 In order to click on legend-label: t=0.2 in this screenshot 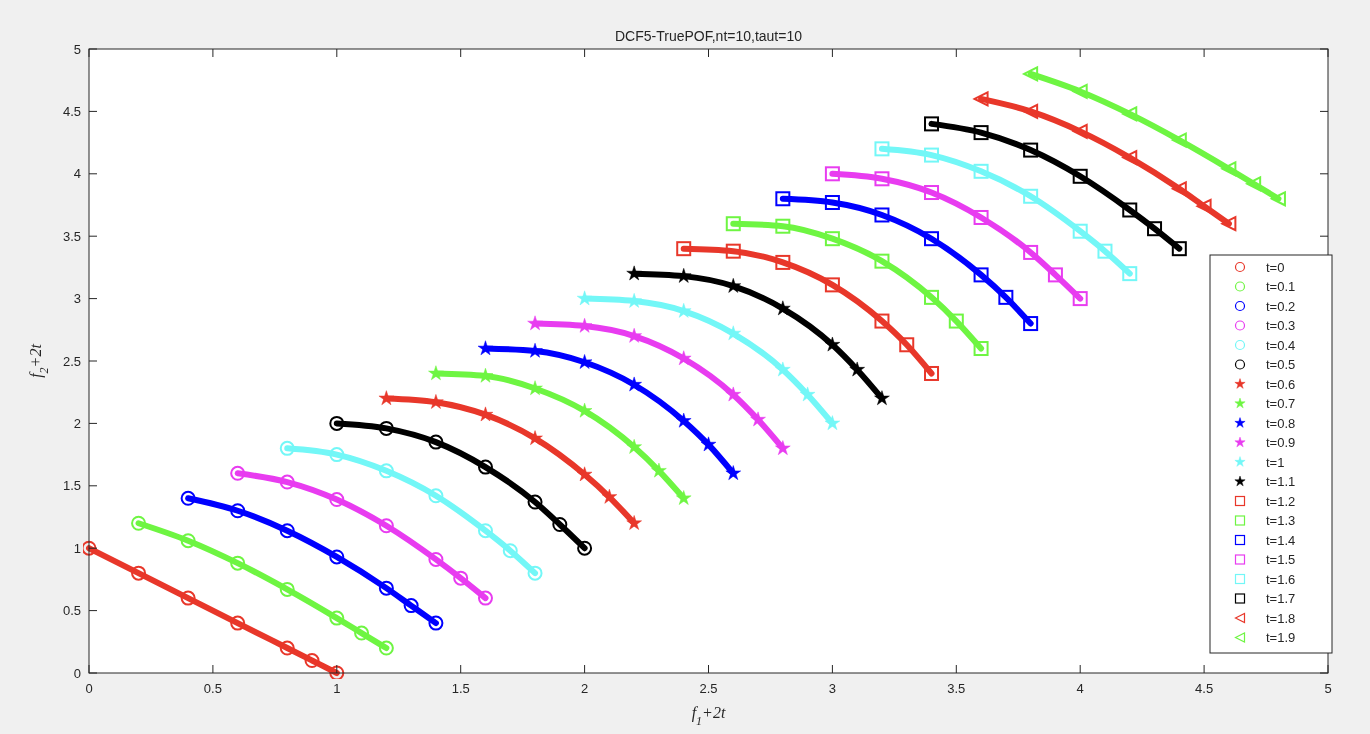, I will do `click(1281, 306)`.